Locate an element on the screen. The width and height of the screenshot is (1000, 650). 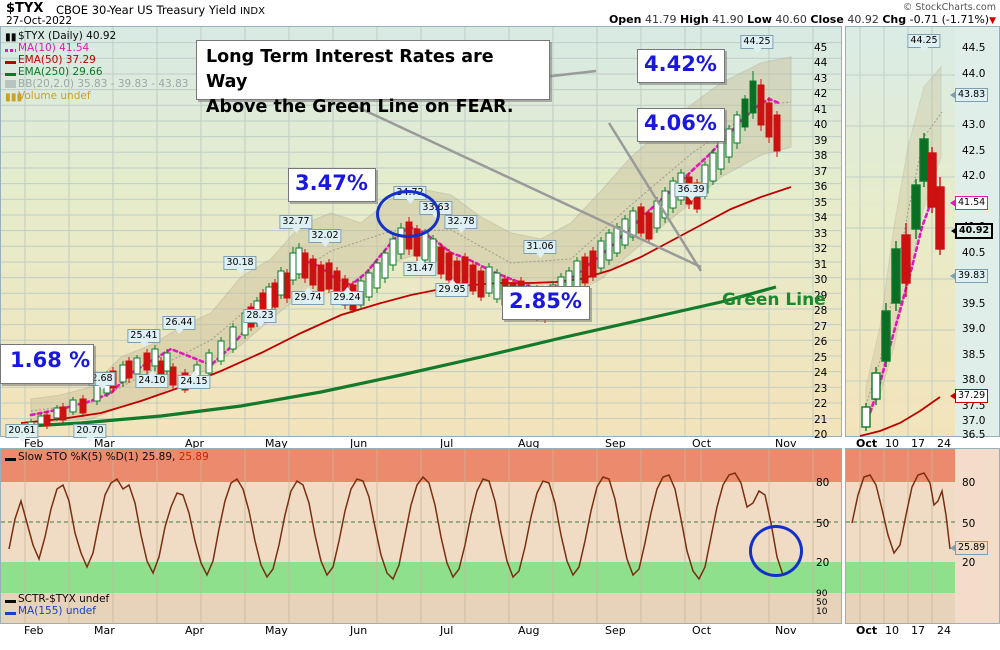
stochastic-value-badge: 25.89 is located at coordinates (969, 548).